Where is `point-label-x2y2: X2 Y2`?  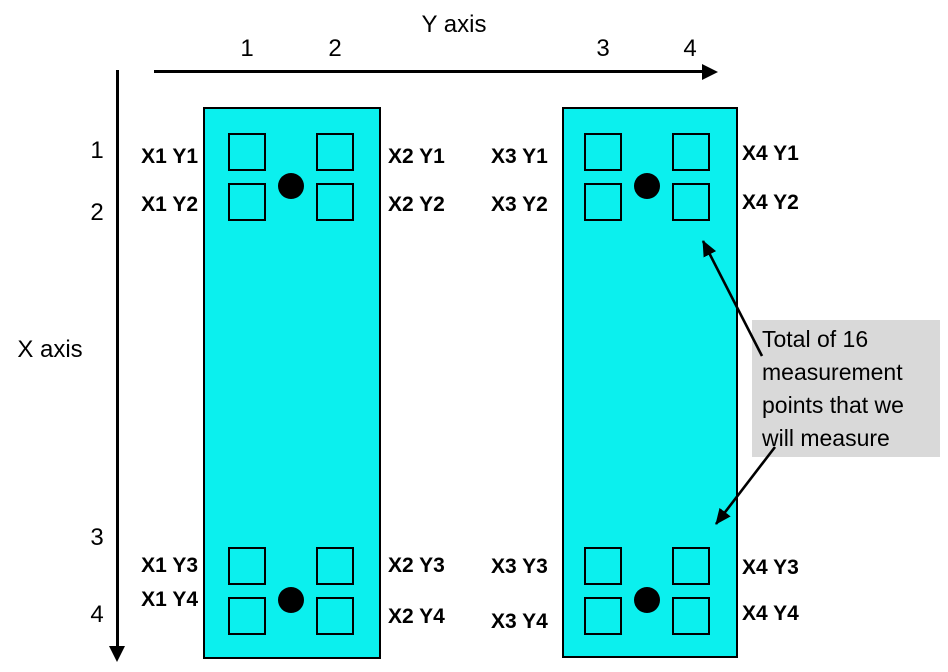
point-label-x2y2: X2 Y2 is located at coordinates (416, 204).